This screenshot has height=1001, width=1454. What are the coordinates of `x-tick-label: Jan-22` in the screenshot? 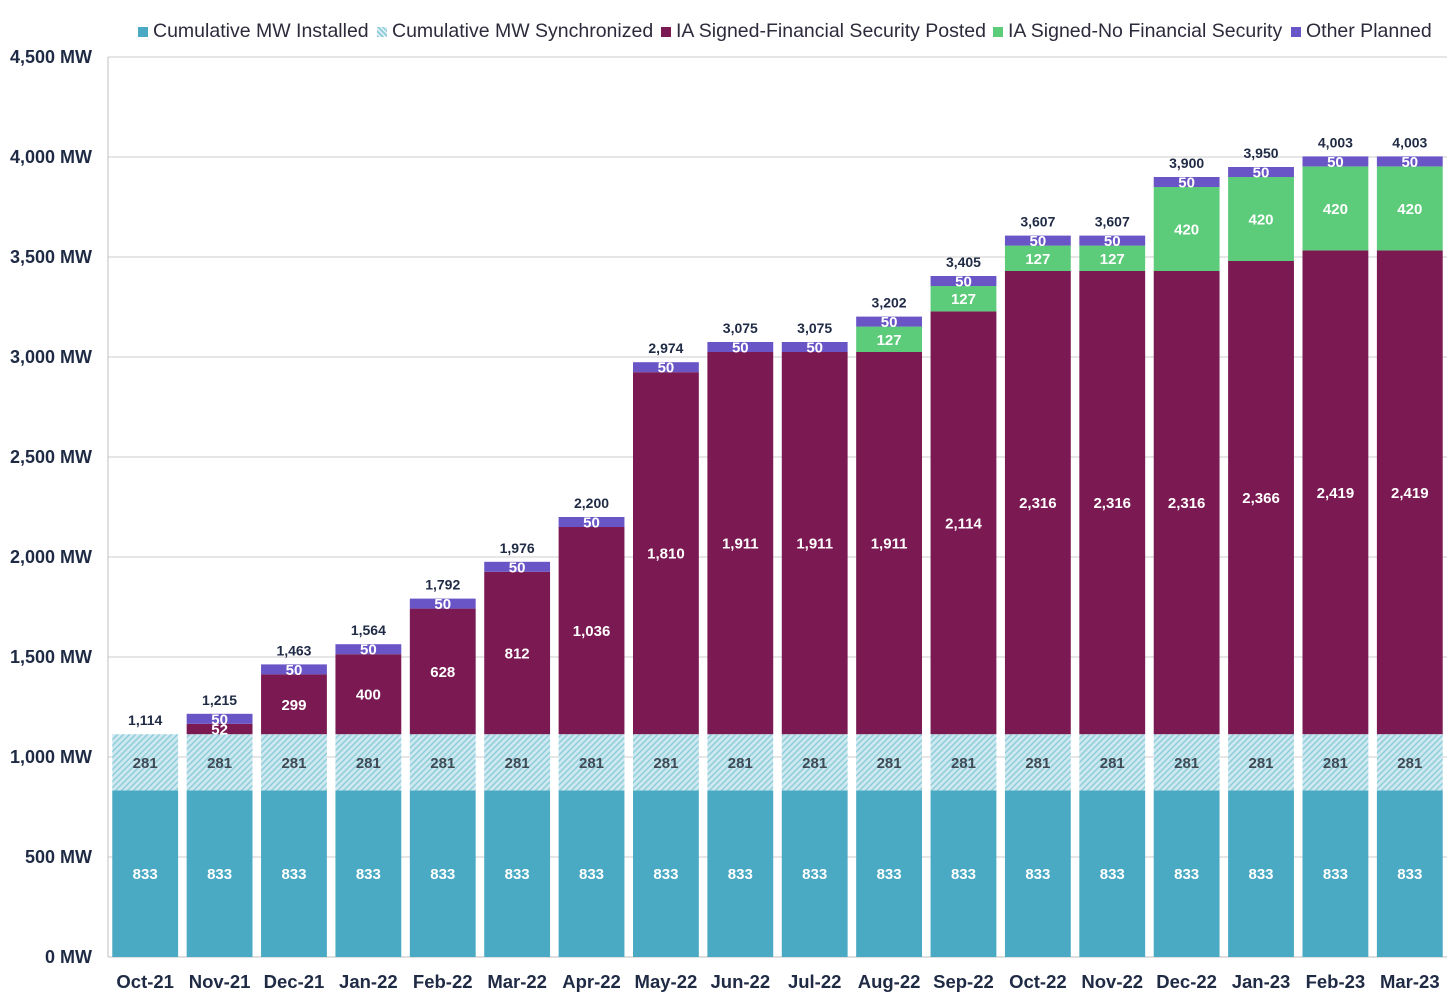 It's located at (368, 981).